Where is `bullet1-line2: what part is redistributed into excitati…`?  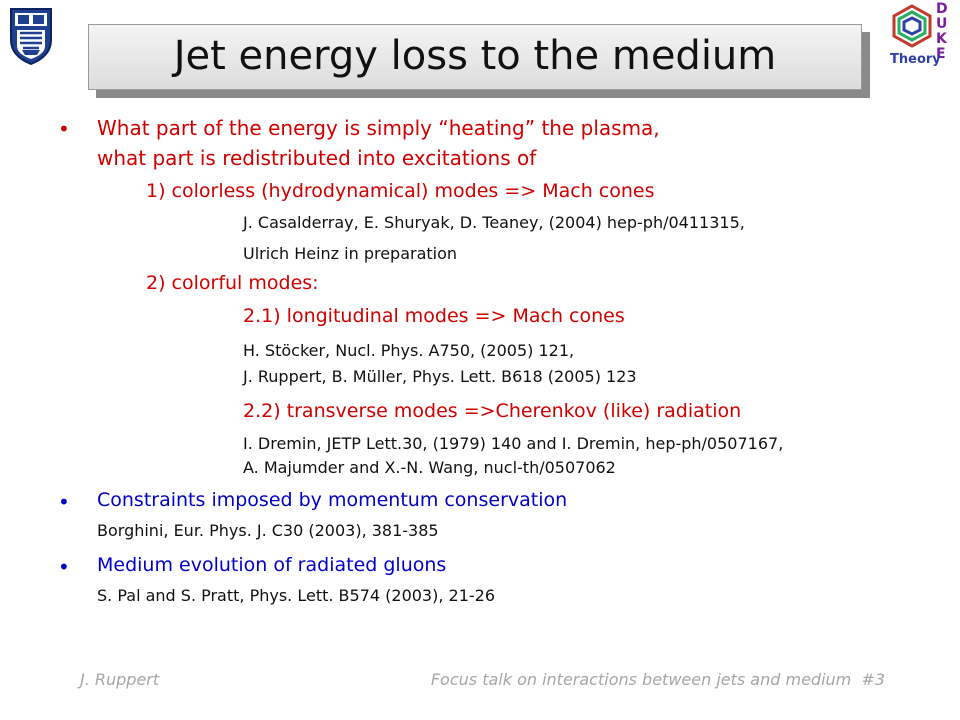
bullet1-line2: what part is redistributed into excitati… is located at coordinates (317, 158).